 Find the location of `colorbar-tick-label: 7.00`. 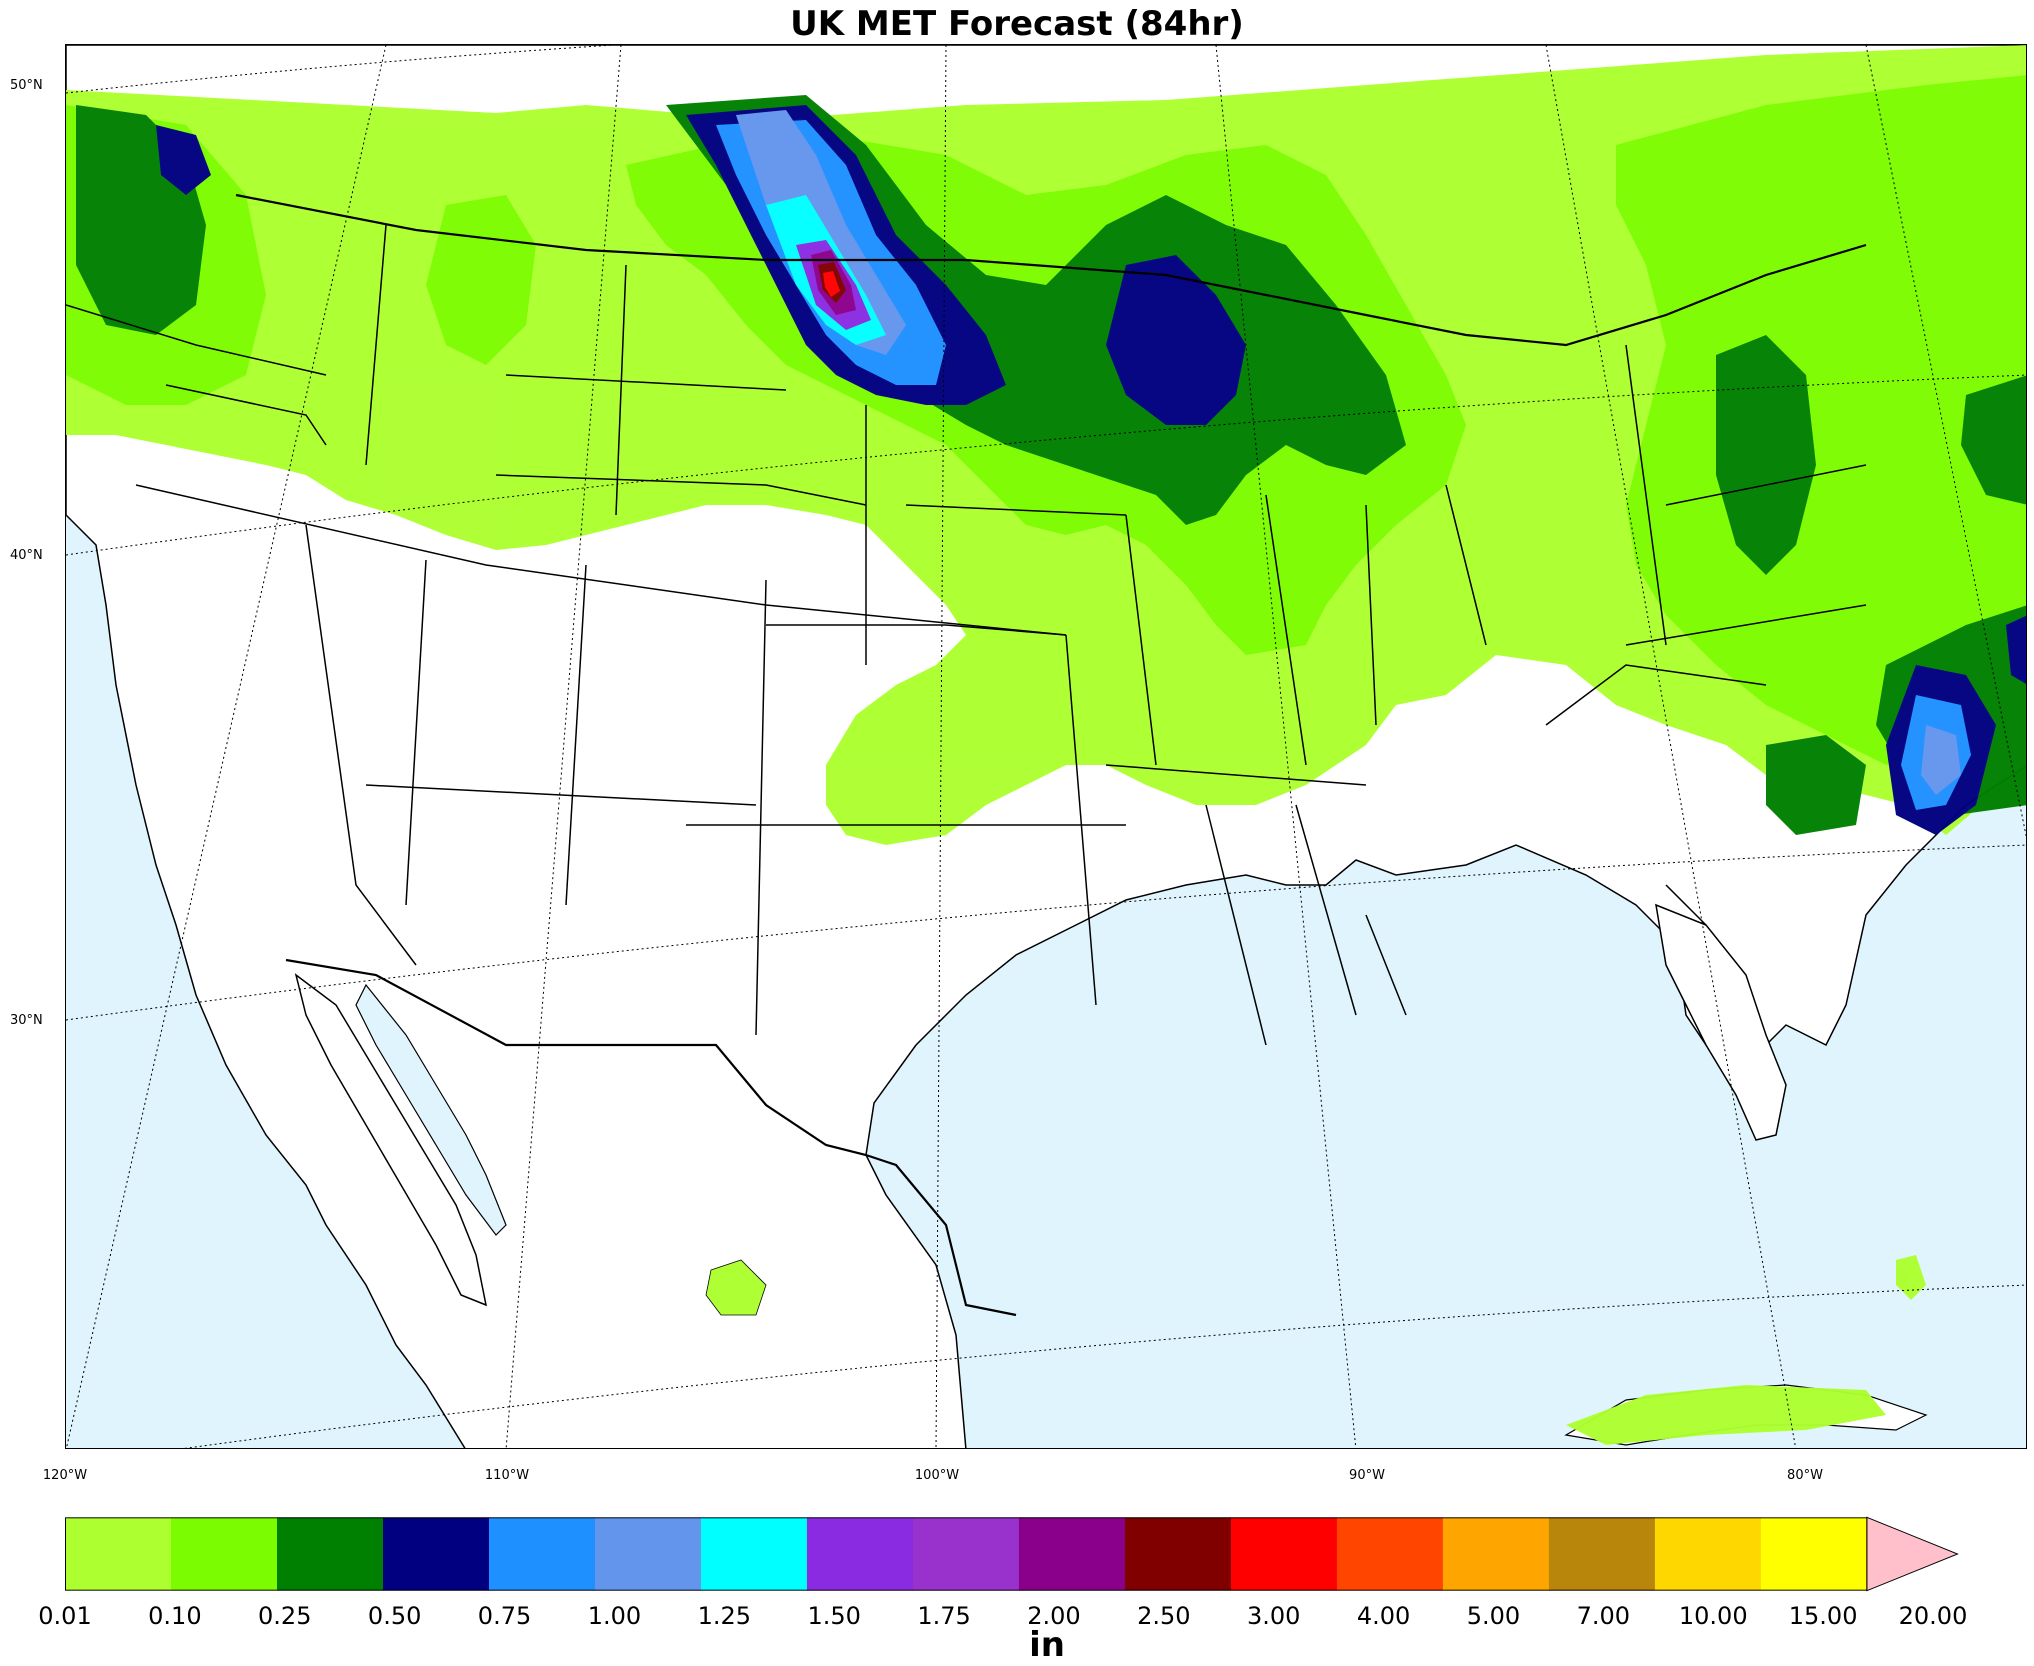

colorbar-tick-label: 7.00 is located at coordinates (1603, 1616).